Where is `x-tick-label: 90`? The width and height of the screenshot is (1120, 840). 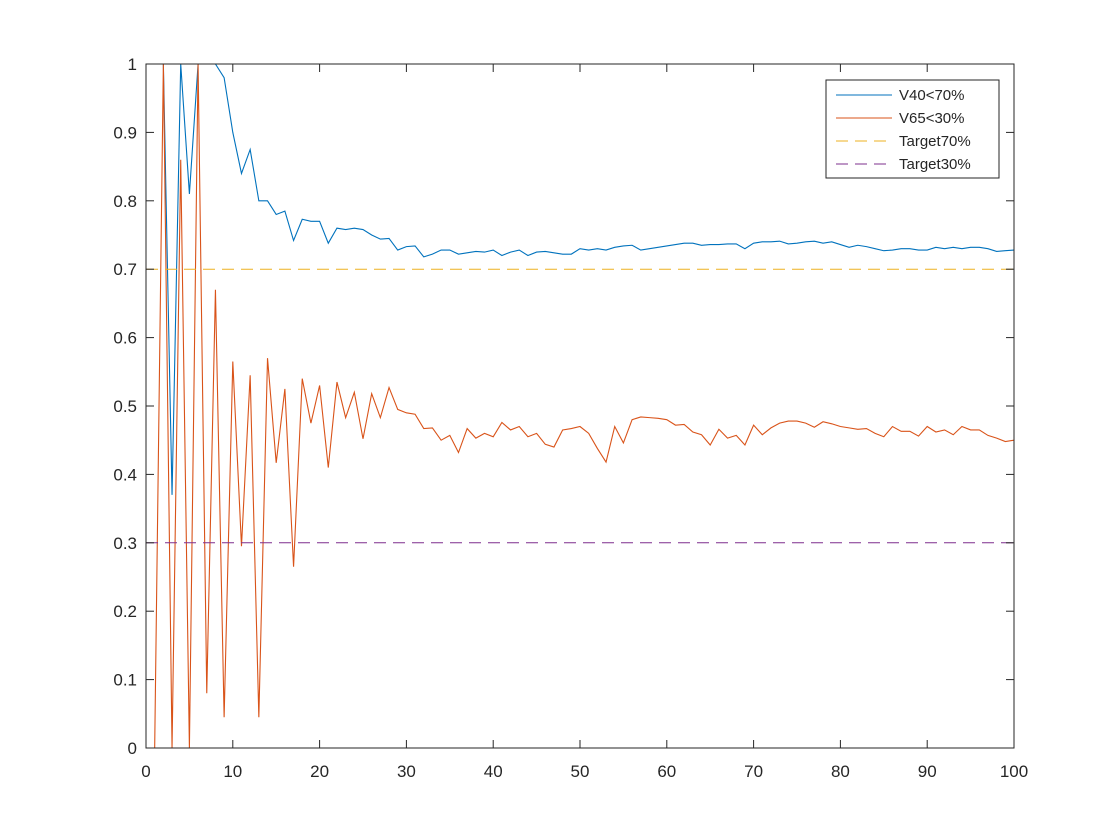
x-tick-label: 90 is located at coordinates (927, 771).